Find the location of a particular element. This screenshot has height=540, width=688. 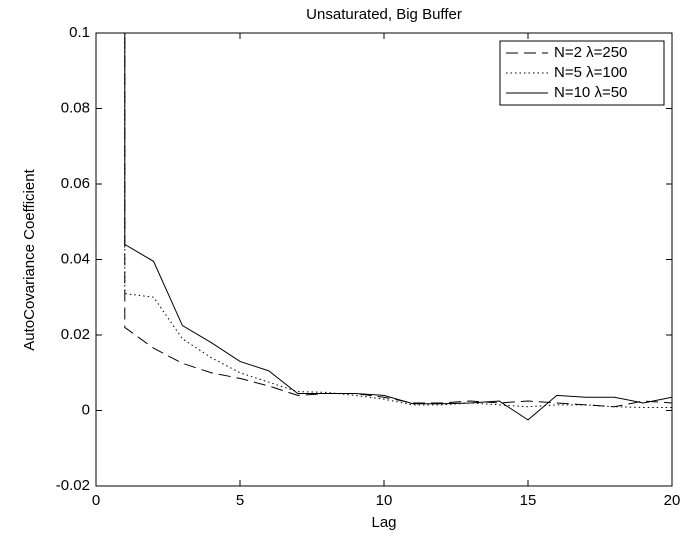

y-tick-label: 0.06 is located at coordinates (75, 183).